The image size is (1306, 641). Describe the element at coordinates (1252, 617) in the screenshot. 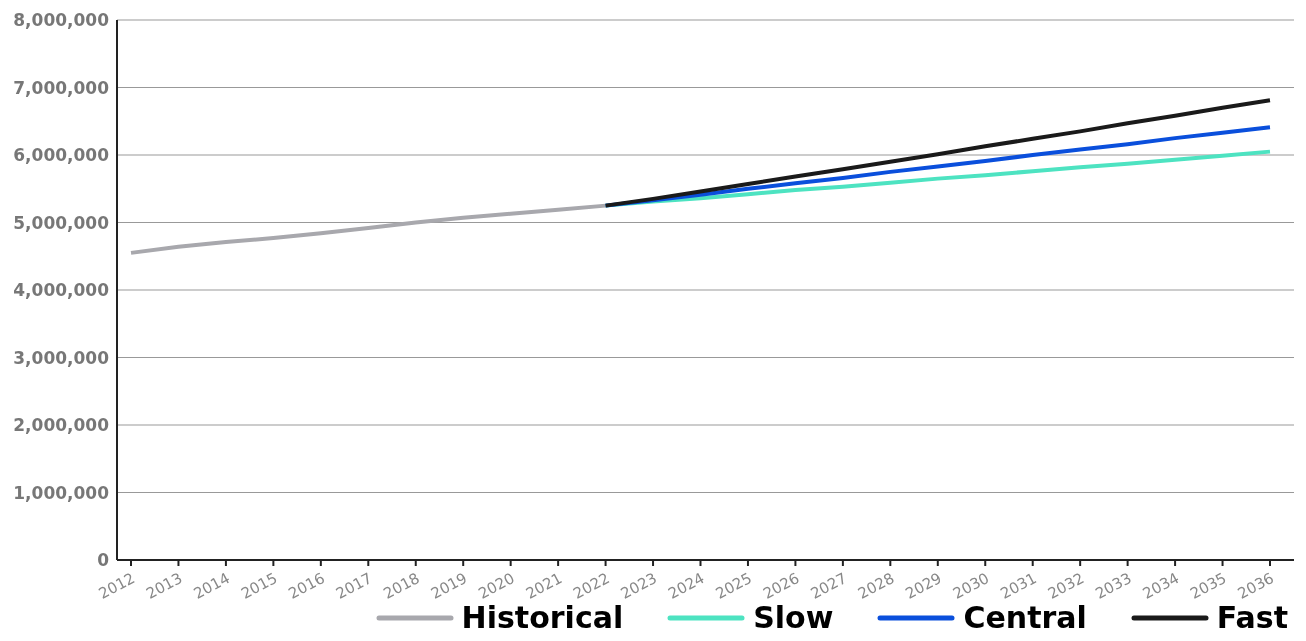

I see `legend-label: Fast` at that location.